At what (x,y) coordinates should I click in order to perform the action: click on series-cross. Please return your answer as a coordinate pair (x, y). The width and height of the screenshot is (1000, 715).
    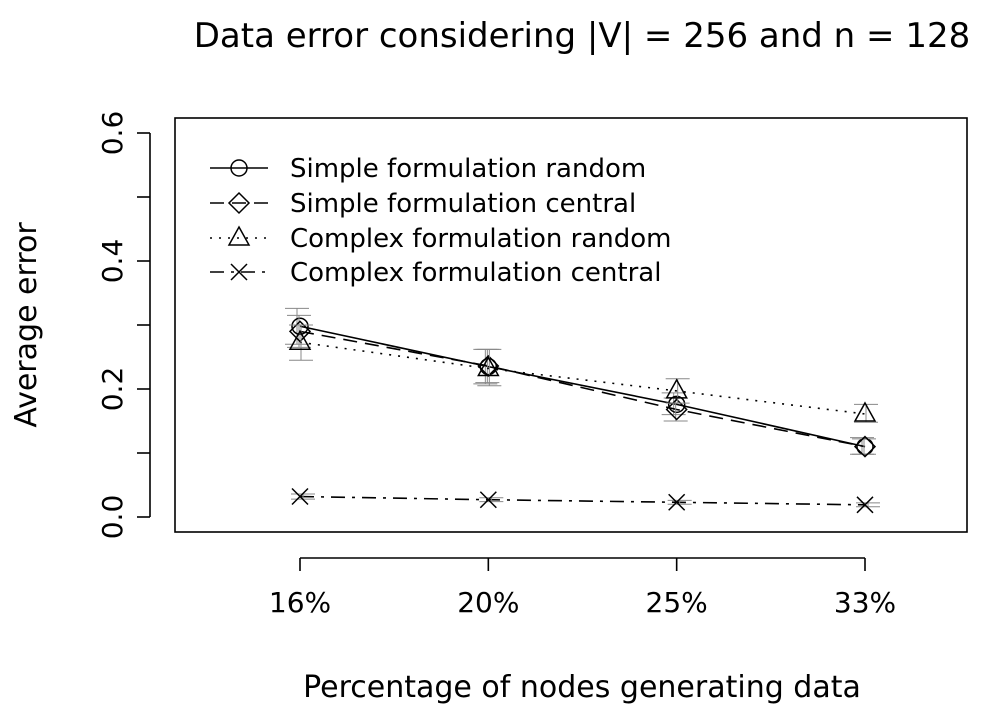
    Looking at the image, I should click on (585, 500).